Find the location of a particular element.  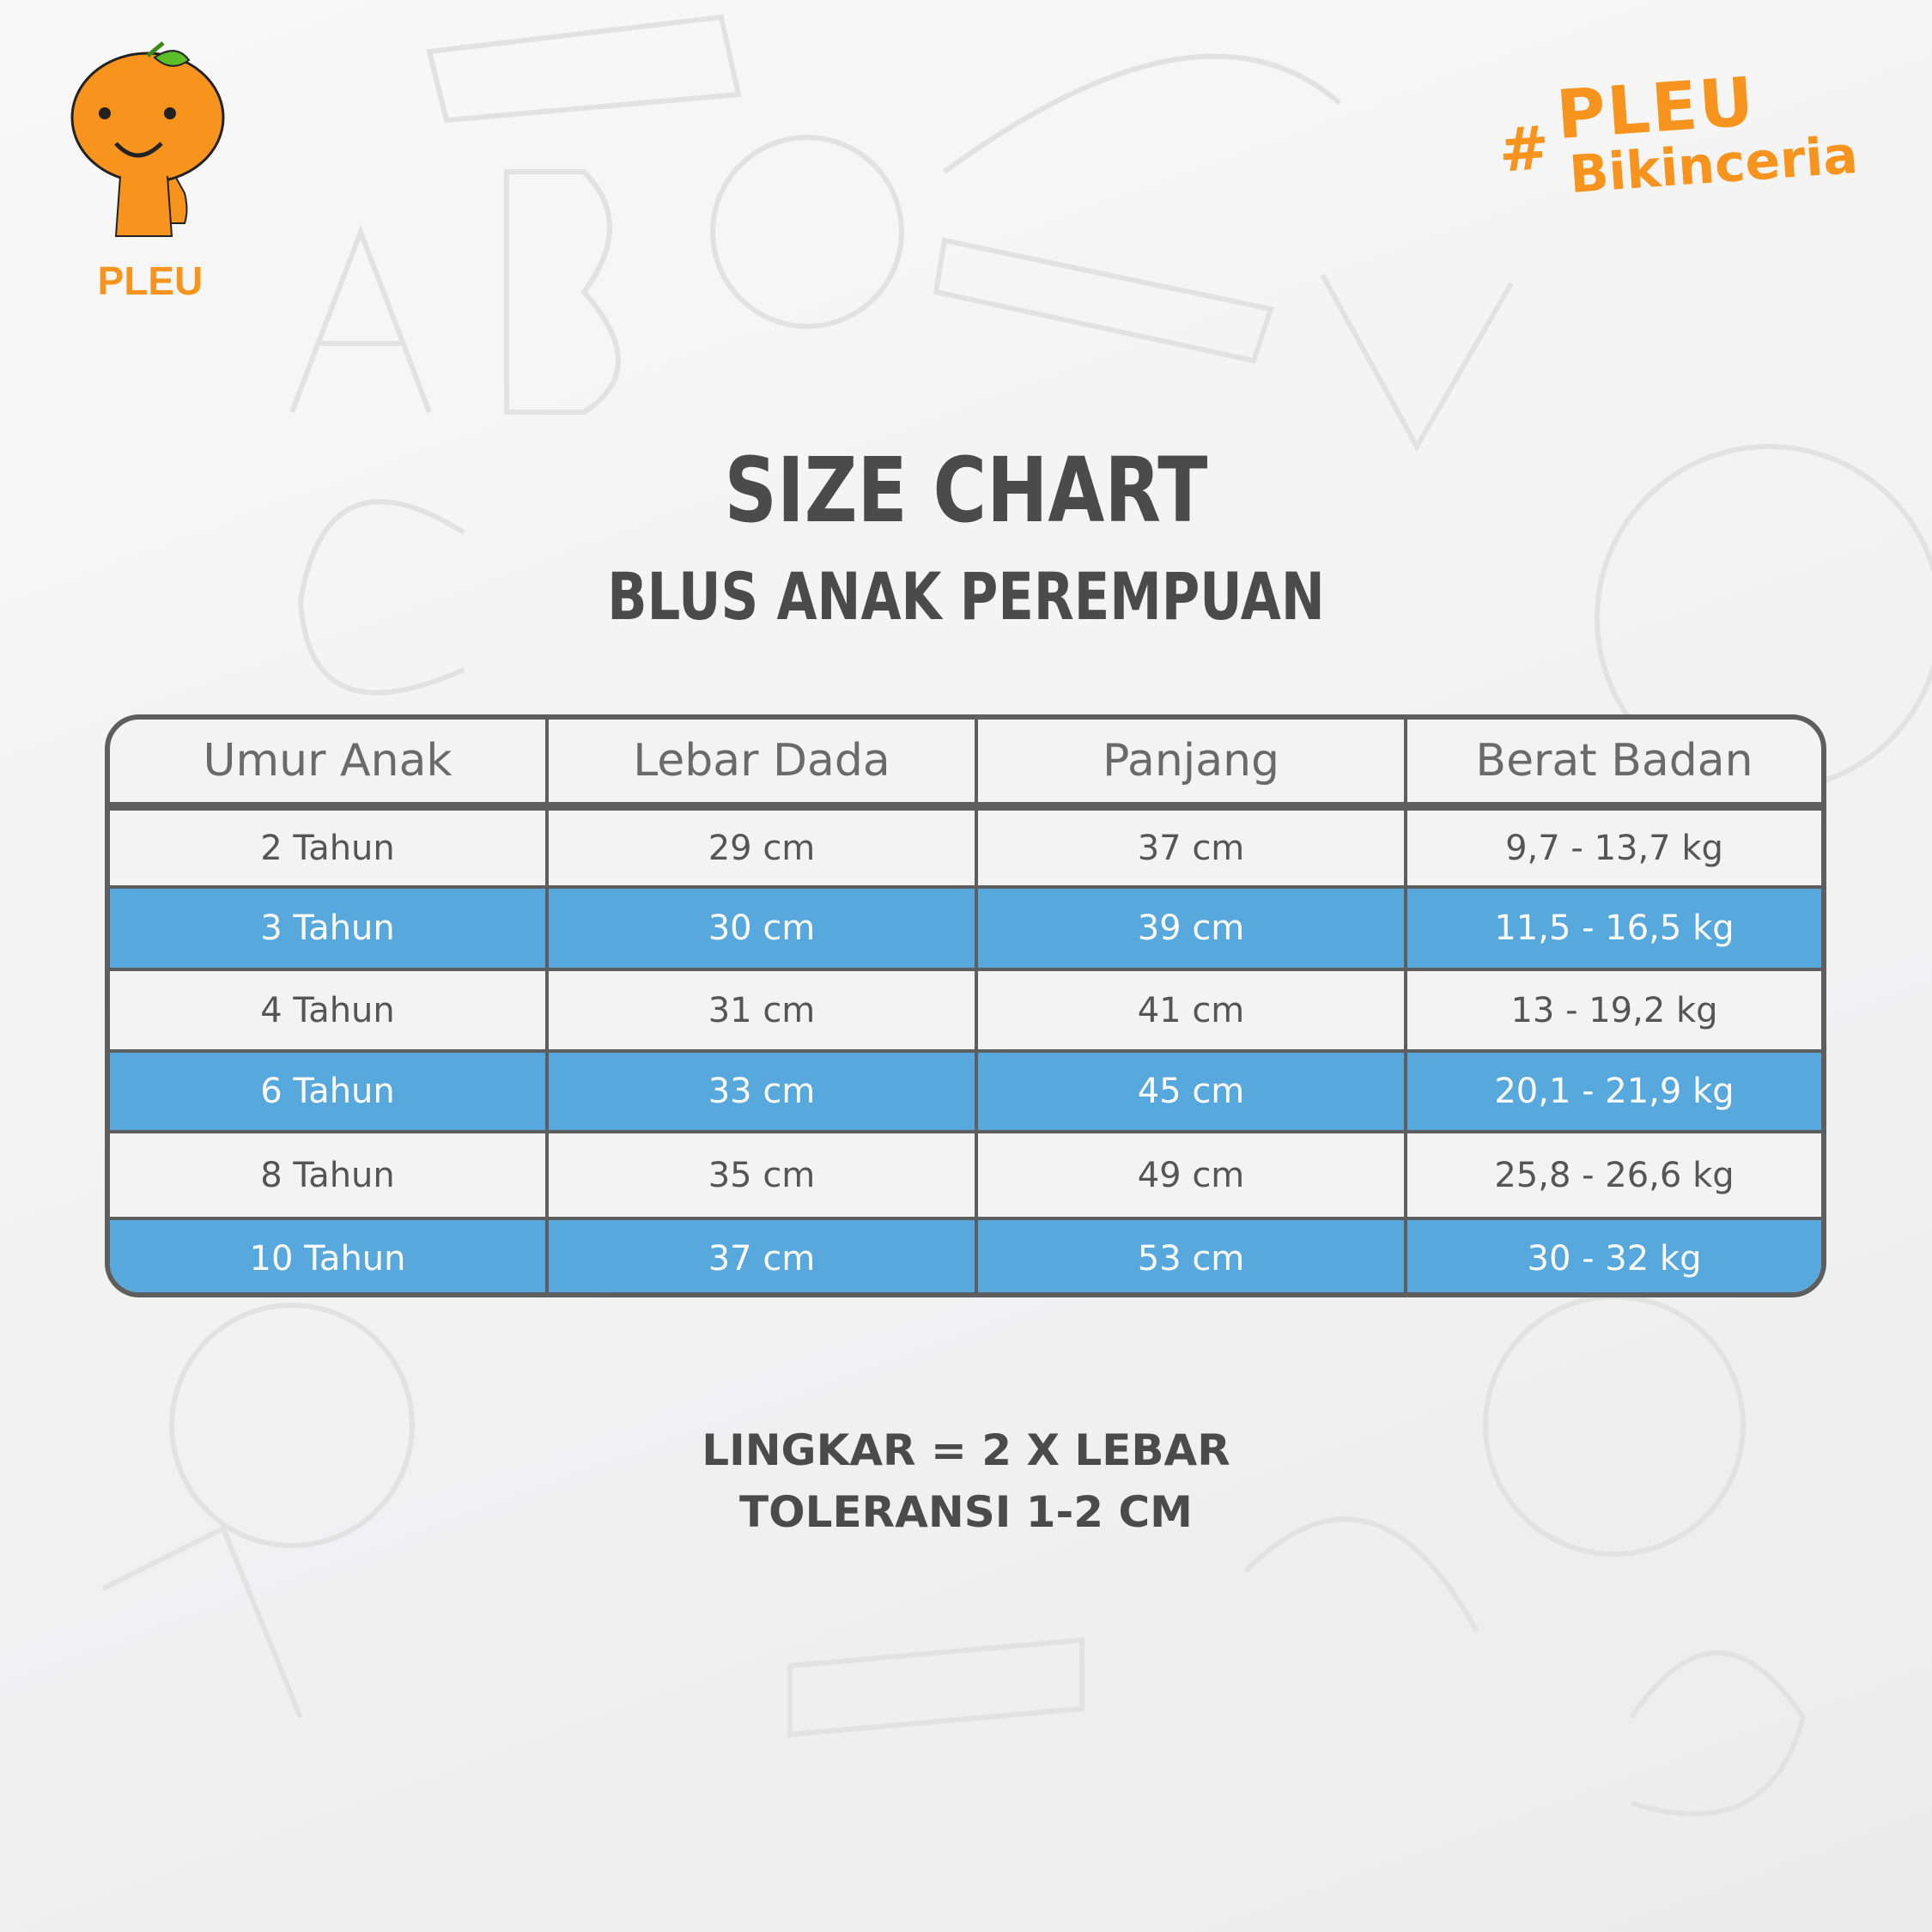

table-row: 4 Tahun 31 cm 41 cm 13 - 19,2 kg is located at coordinates (965, 1012).